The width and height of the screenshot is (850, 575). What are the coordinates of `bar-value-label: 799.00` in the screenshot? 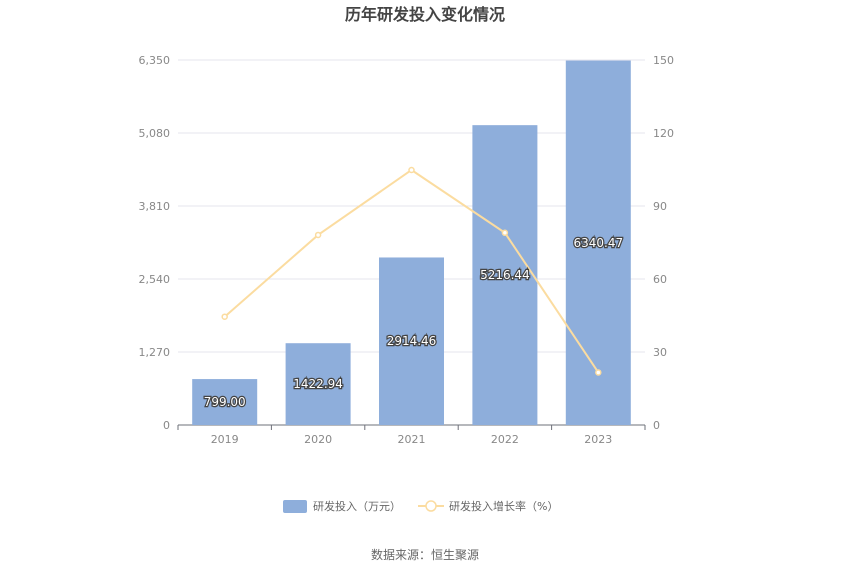 It's located at (225, 402).